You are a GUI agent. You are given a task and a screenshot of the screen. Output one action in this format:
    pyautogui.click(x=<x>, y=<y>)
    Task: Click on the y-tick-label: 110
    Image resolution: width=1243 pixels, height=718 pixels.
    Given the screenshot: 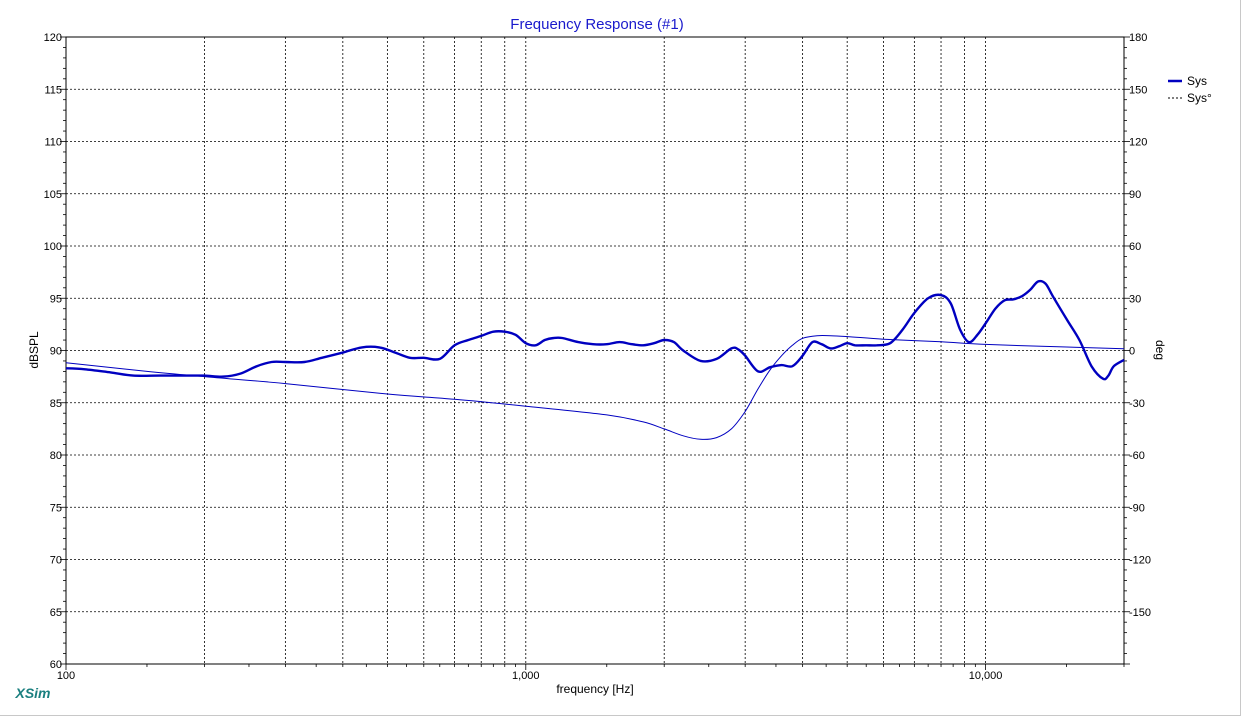 What is the action you would take?
    pyautogui.click(x=53, y=143)
    